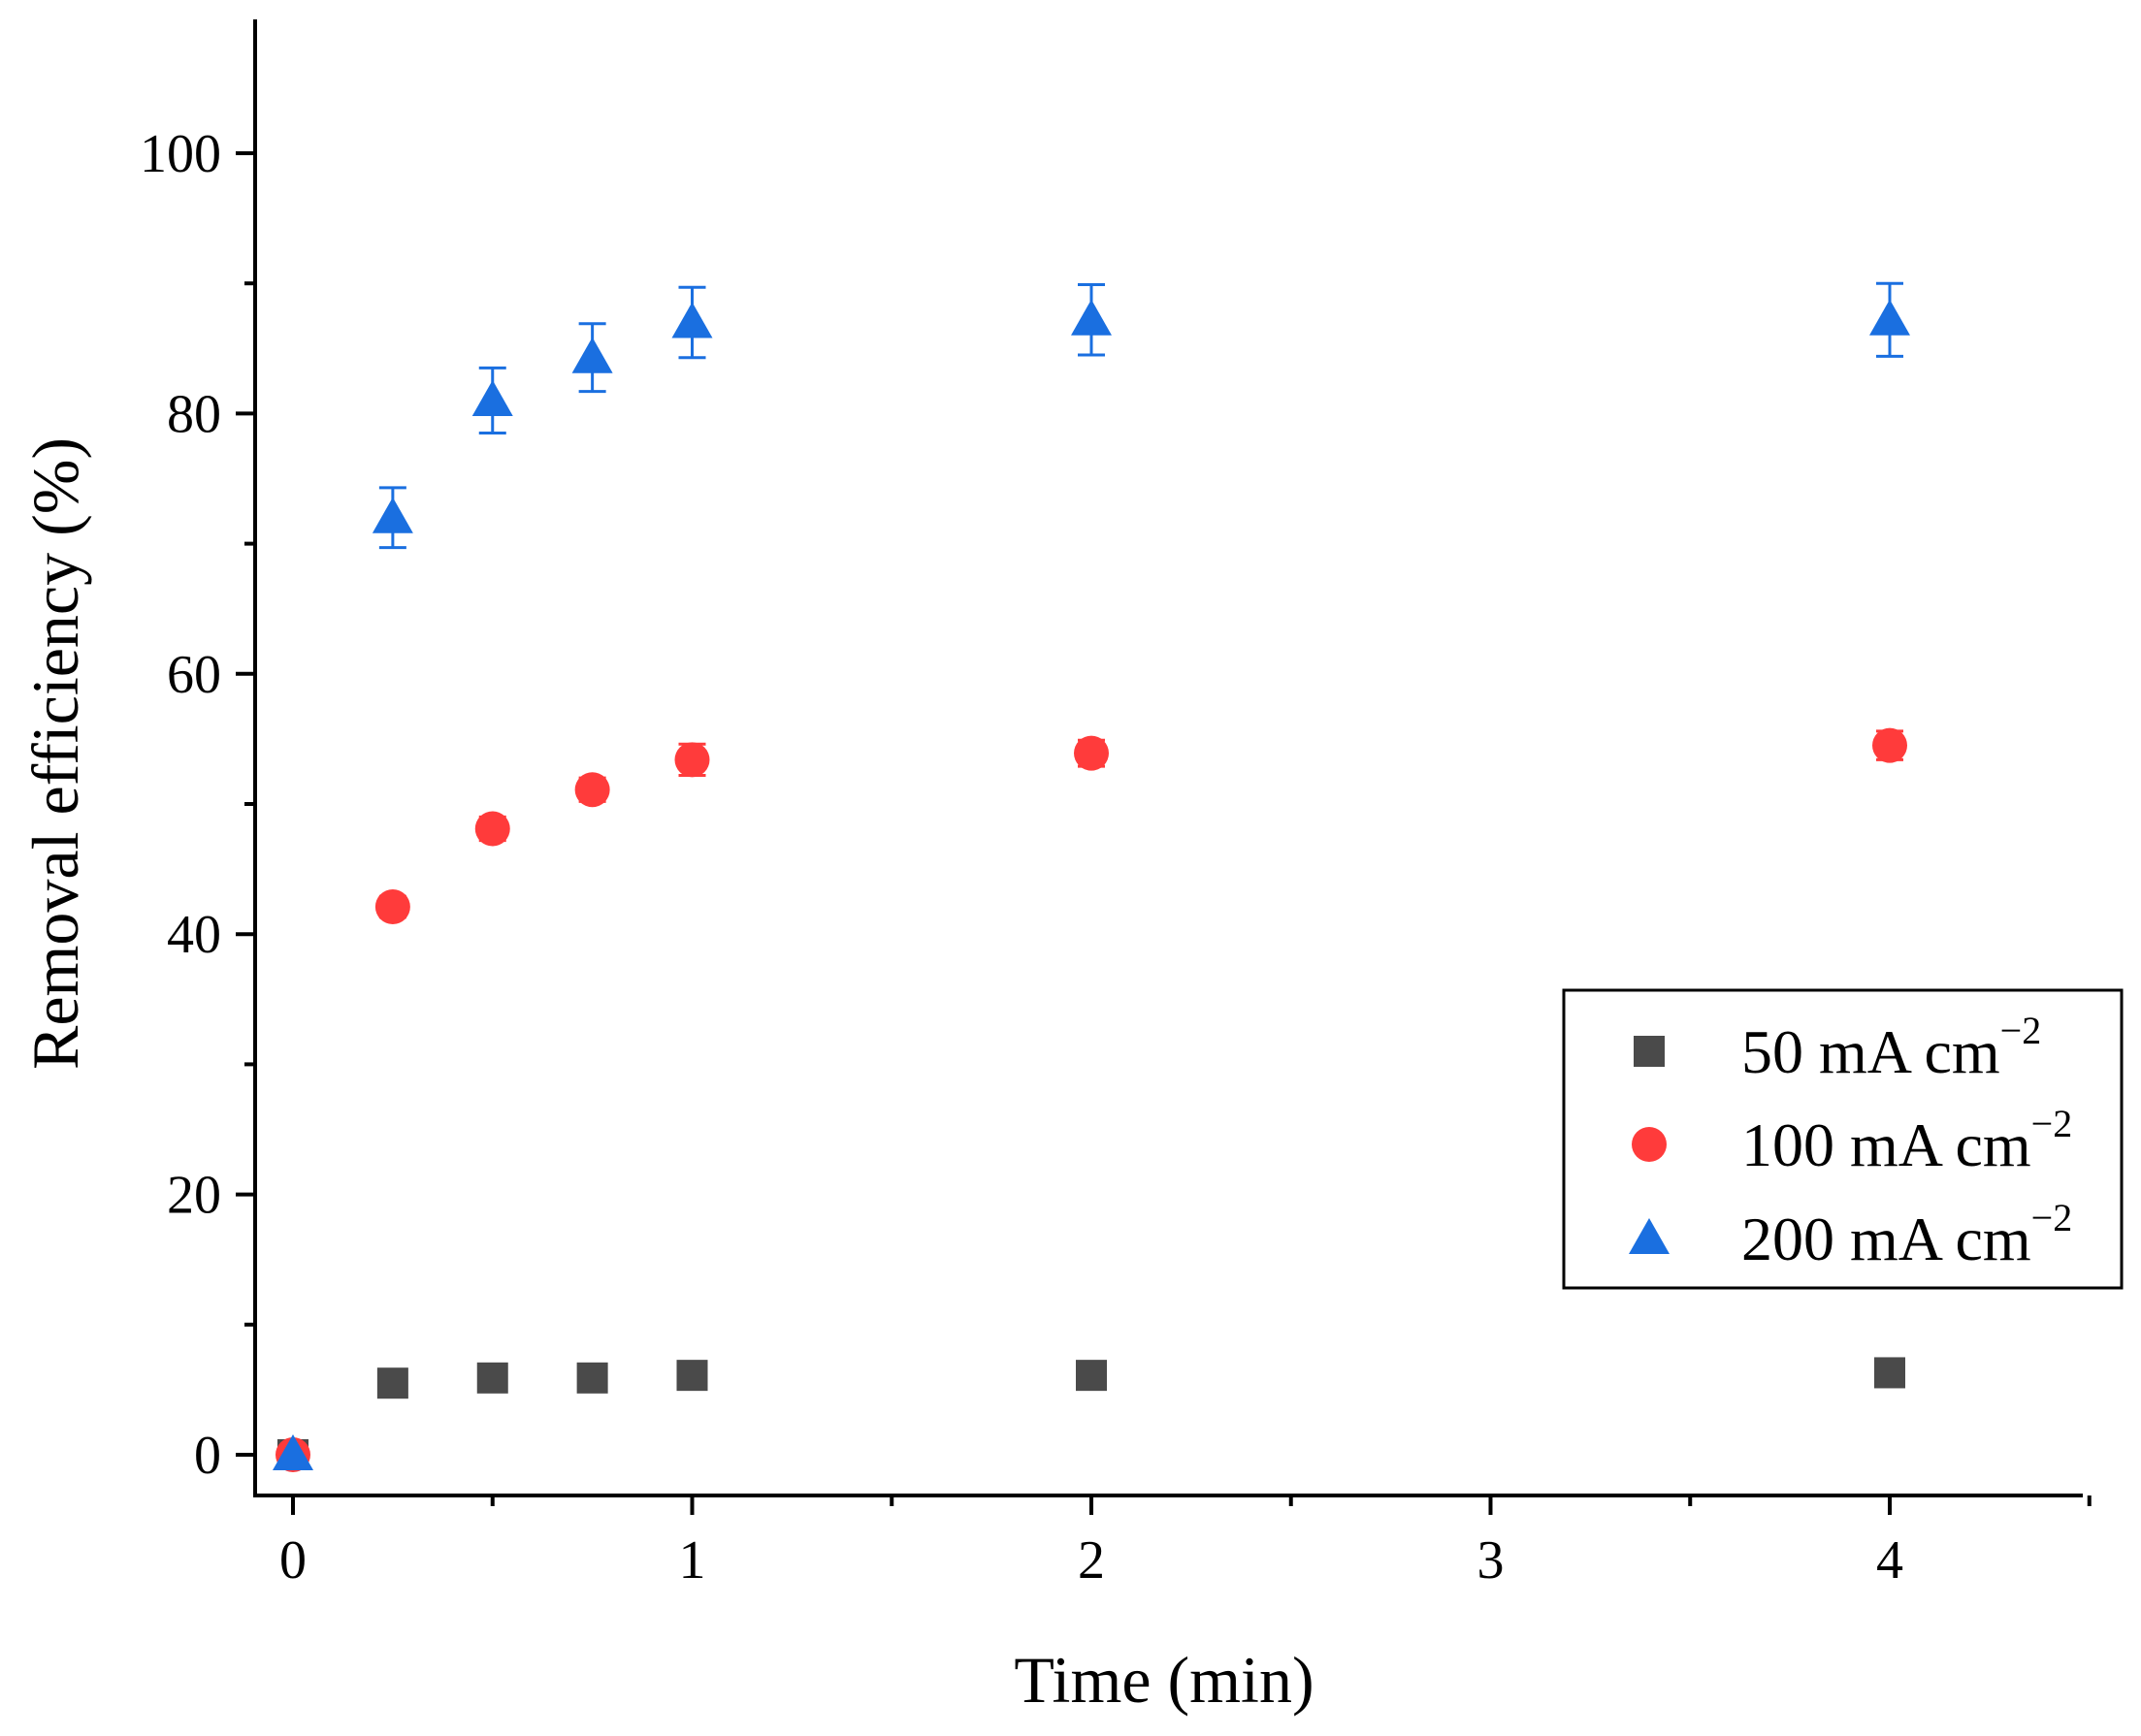  I want to click on y-tick-label: 100, so click(180, 154).